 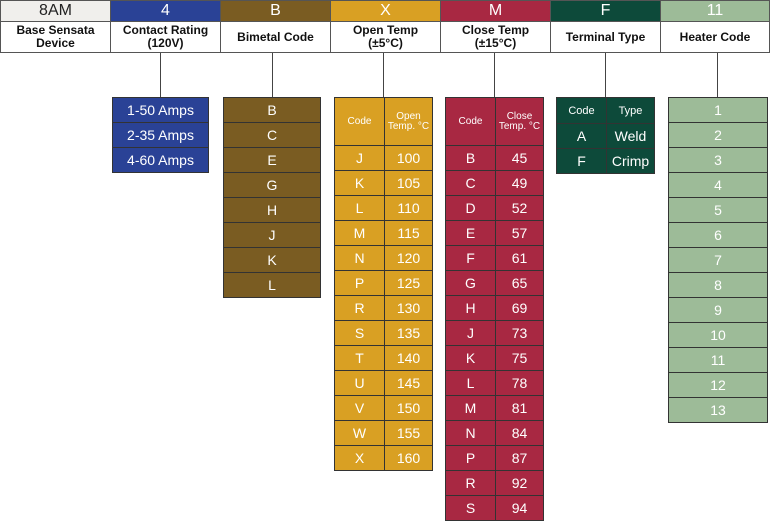 I want to click on close-temp-table-row: P 87, so click(x=495, y=458).